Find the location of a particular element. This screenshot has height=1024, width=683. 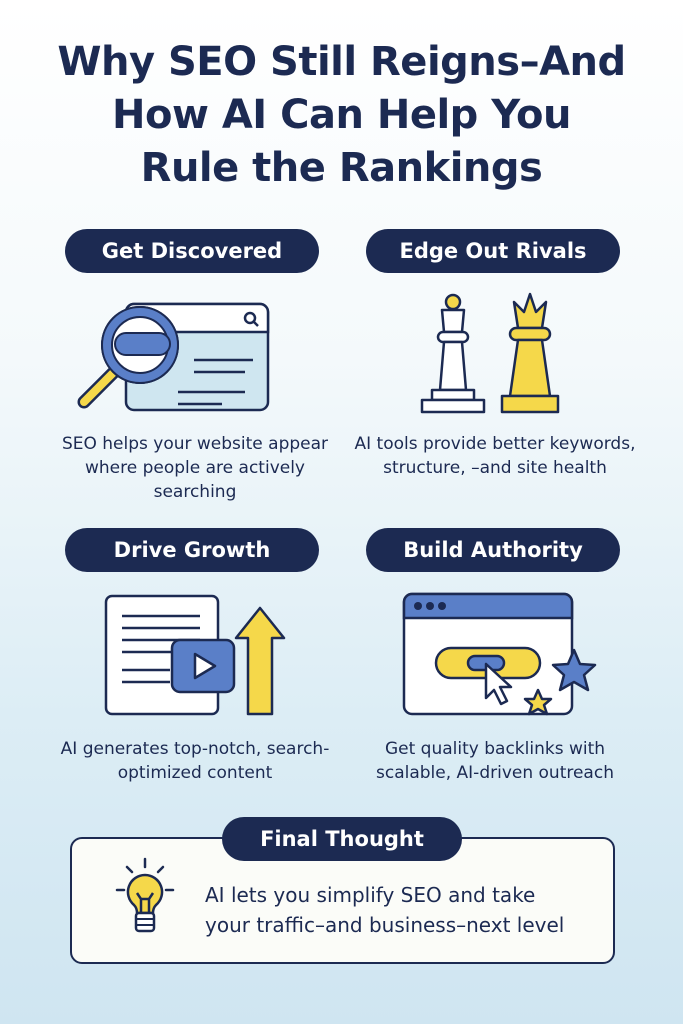

chess-pieces-icon is located at coordinates (490, 353).